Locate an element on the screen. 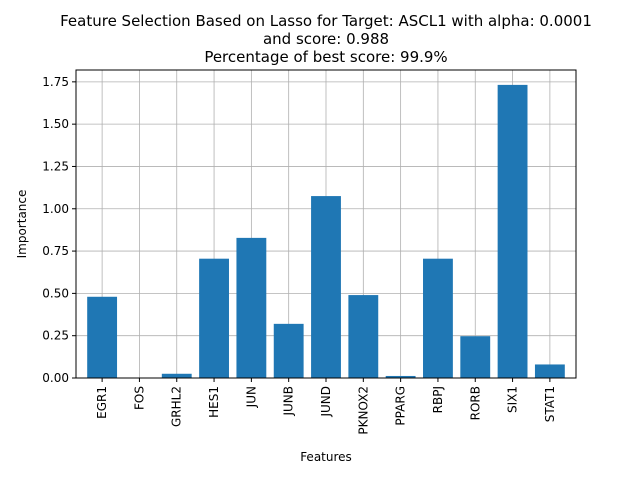 The image size is (640, 480). x-tick-label-hes1: HES1 is located at coordinates (214, 402).